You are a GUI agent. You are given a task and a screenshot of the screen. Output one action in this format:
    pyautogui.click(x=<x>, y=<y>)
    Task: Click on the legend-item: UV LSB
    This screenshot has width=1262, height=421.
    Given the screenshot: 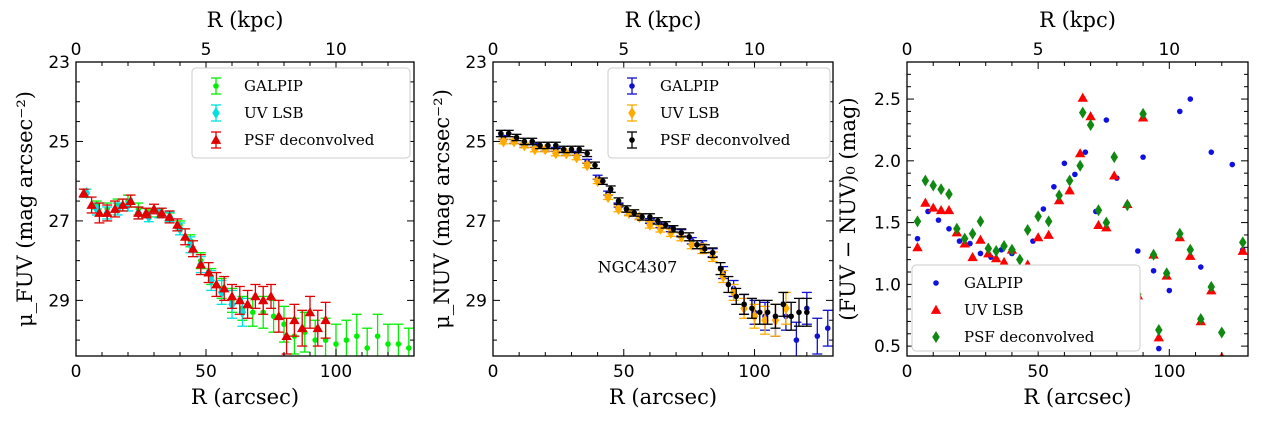 What is the action you would take?
    pyautogui.click(x=673, y=113)
    